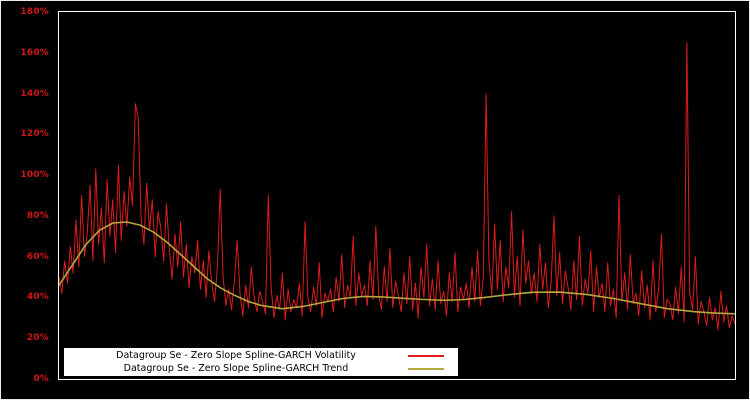 The image size is (750, 400). Describe the element at coordinates (34, 12) in the screenshot. I see `y-tick-label: 180%` at that location.